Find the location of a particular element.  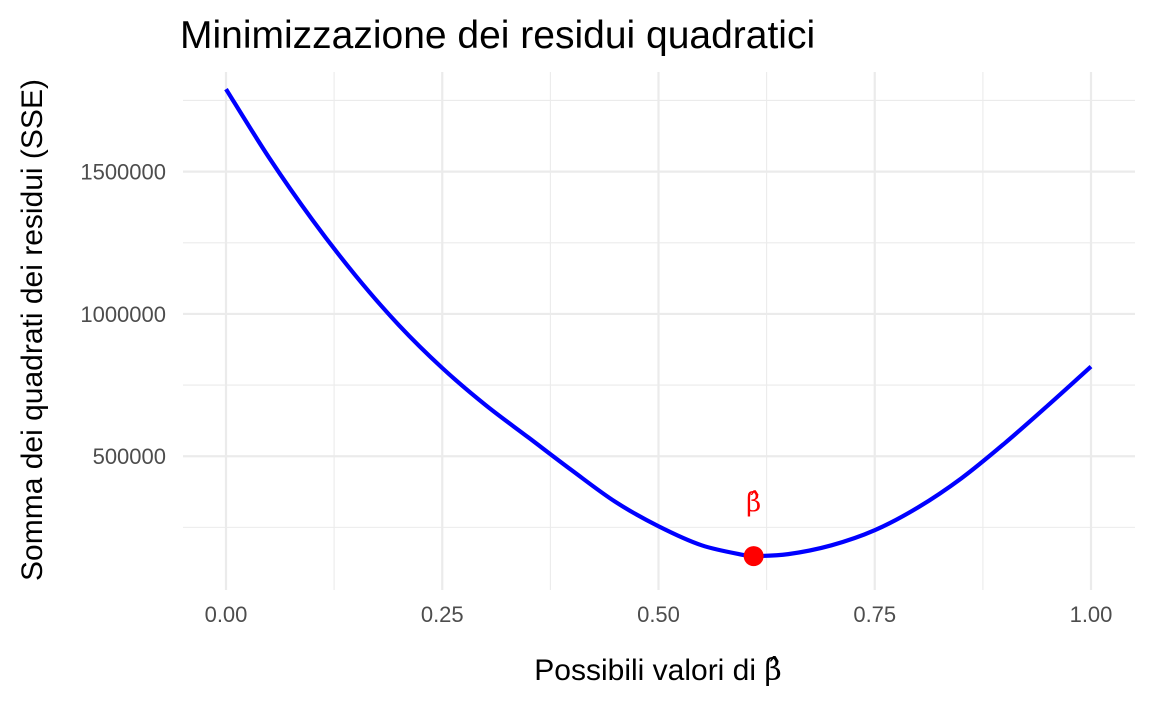

y-tick-label: 1500000 is located at coordinates (123, 172).